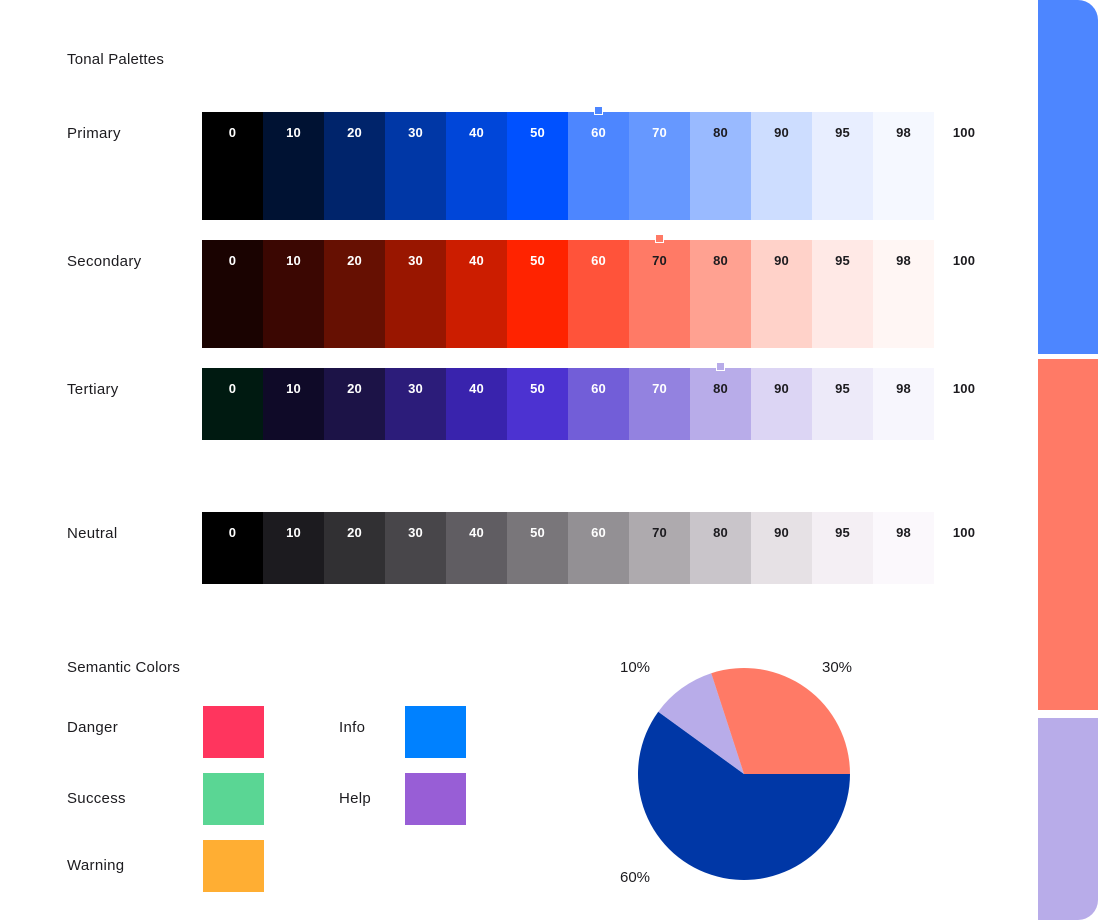 The height and width of the screenshot is (920, 1098). What do you see at coordinates (354, 166) in the screenshot?
I see `swatch-primary-20: 20` at bounding box center [354, 166].